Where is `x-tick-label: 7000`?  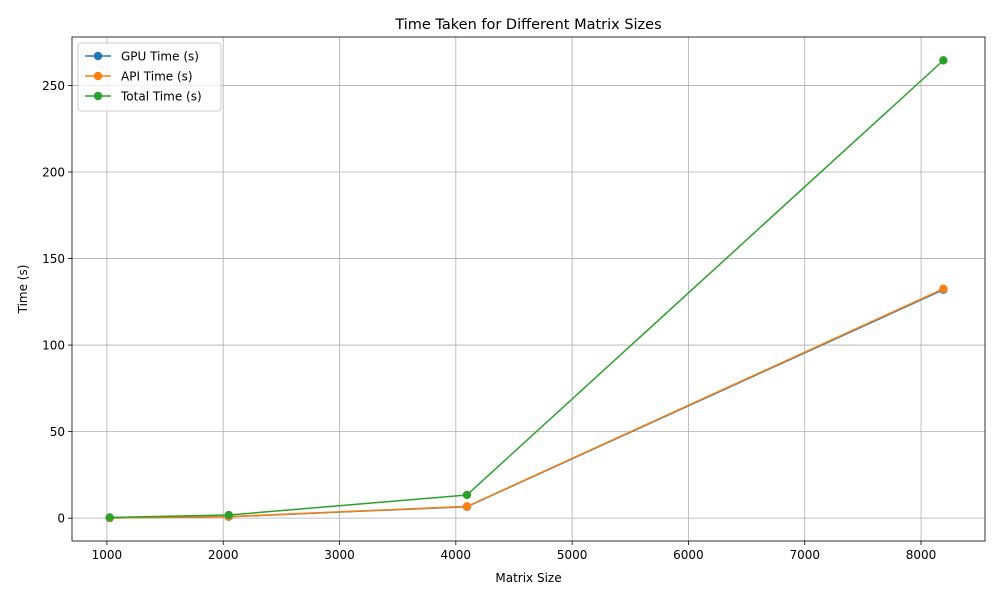
x-tick-label: 7000 is located at coordinates (804, 555).